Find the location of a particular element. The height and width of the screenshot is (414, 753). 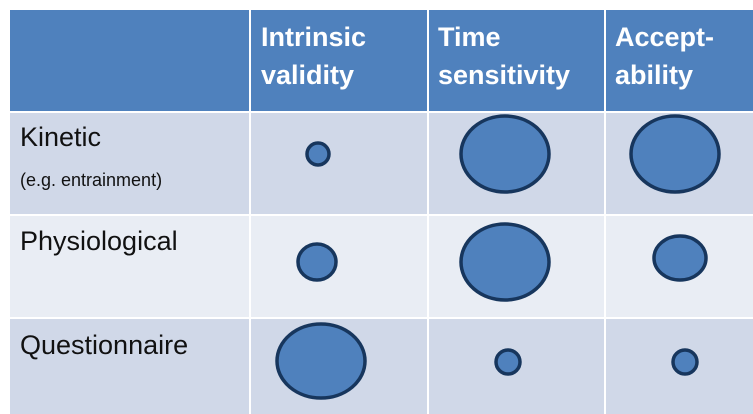

row-label: Kinetic is located at coordinates (60, 137).